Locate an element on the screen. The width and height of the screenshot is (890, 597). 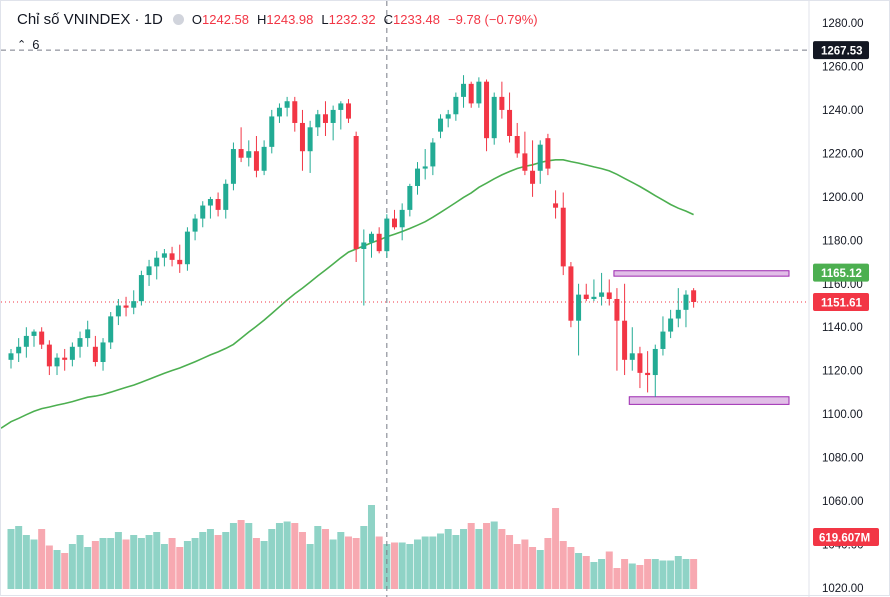
chevron-up-icon: ⌃ is located at coordinates (22, 45).